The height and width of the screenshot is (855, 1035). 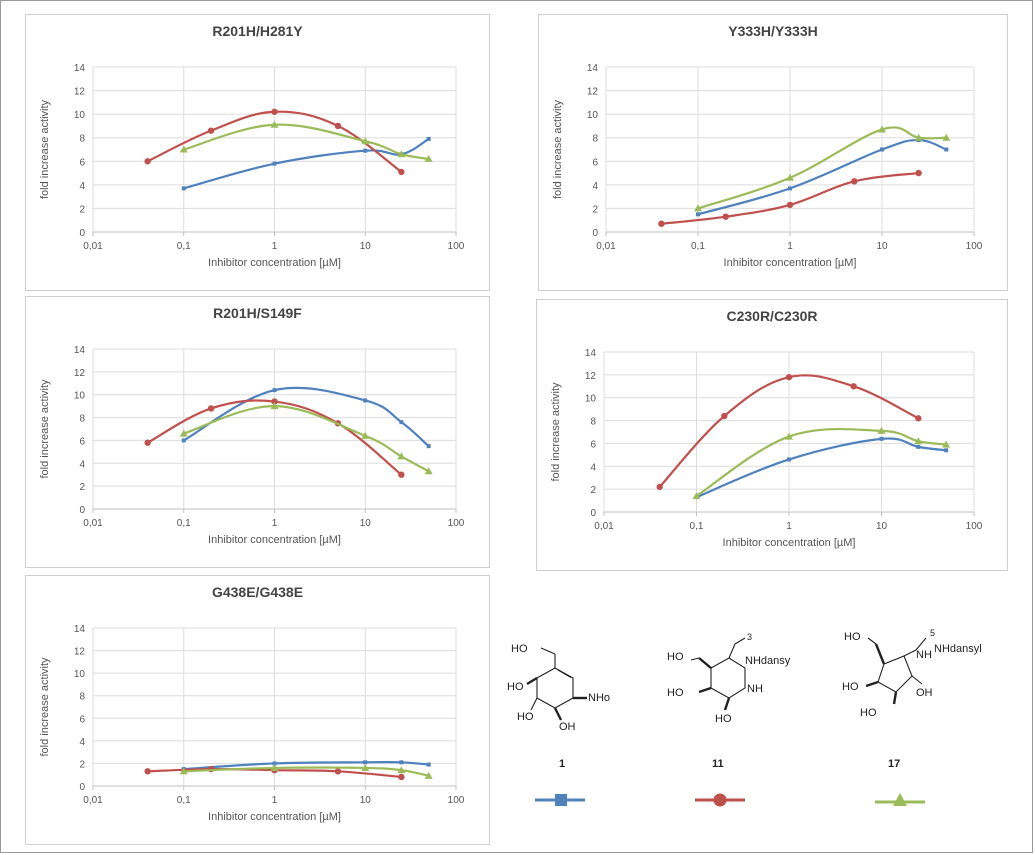 What do you see at coordinates (567, 688) in the screenshot?
I see `compound-1-drawing: HO HO HO OH NHoctyl` at bounding box center [567, 688].